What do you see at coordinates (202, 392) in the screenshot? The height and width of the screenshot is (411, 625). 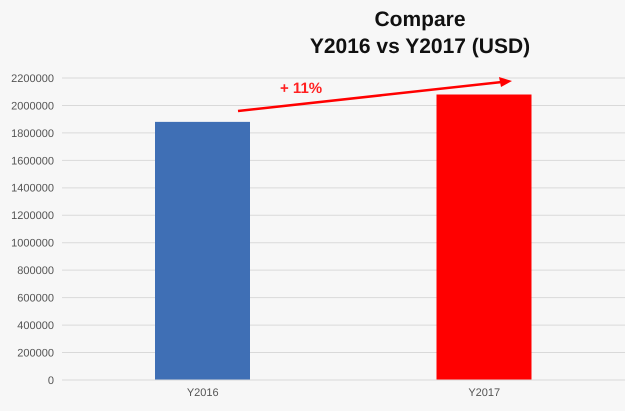 I see `x-tick-label: Y2016` at bounding box center [202, 392].